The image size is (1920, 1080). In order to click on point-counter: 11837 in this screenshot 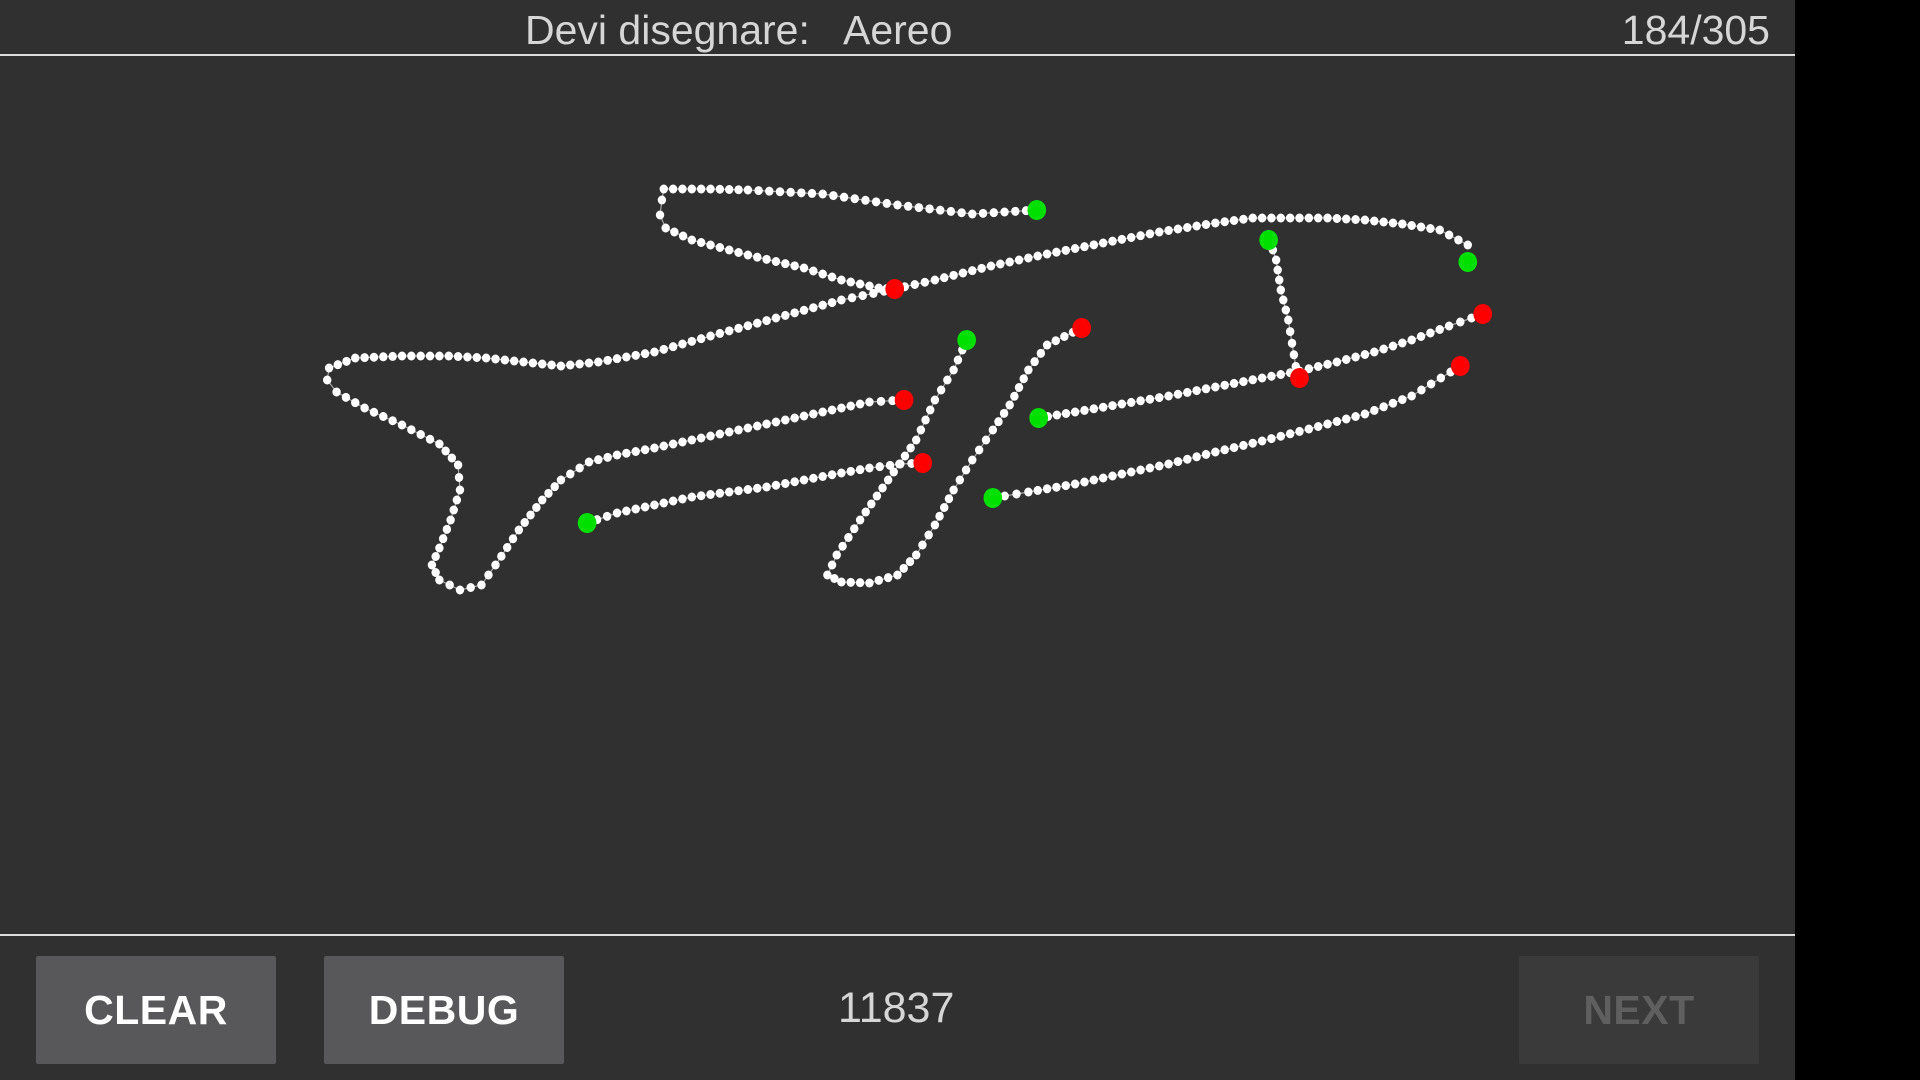, I will do `click(896, 1008)`.